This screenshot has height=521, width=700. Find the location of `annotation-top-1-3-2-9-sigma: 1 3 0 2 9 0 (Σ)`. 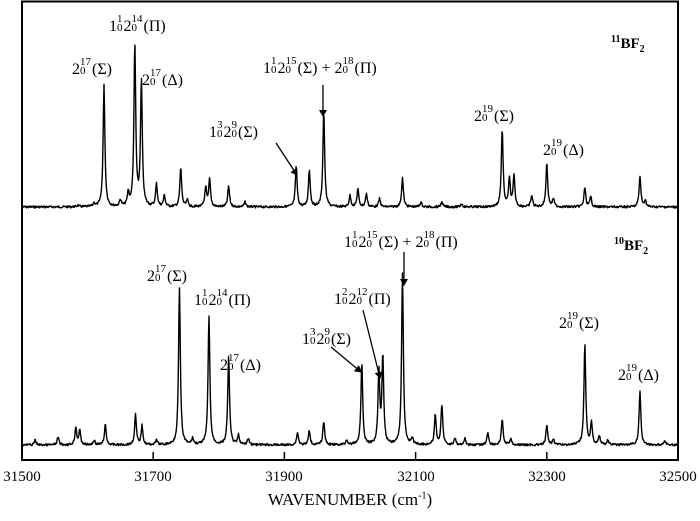

annotation-top-1-3-2-9-sigma: 1 3 0 2 9 0 (Σ) is located at coordinates (233, 130).